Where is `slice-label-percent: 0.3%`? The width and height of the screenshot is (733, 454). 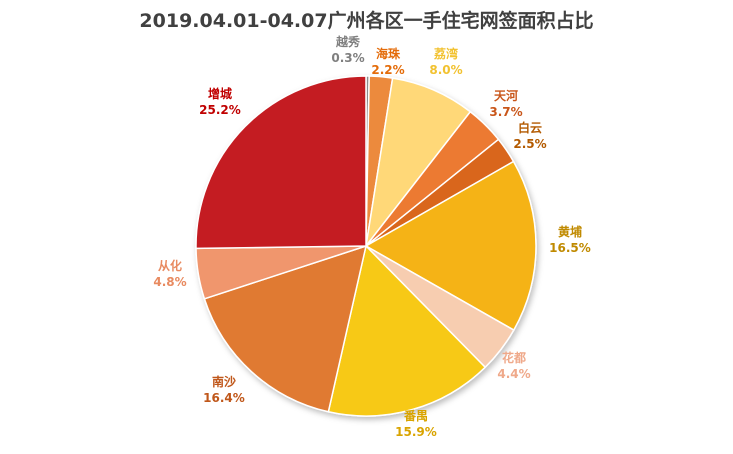 slice-label-percent: 0.3% is located at coordinates (347, 58).